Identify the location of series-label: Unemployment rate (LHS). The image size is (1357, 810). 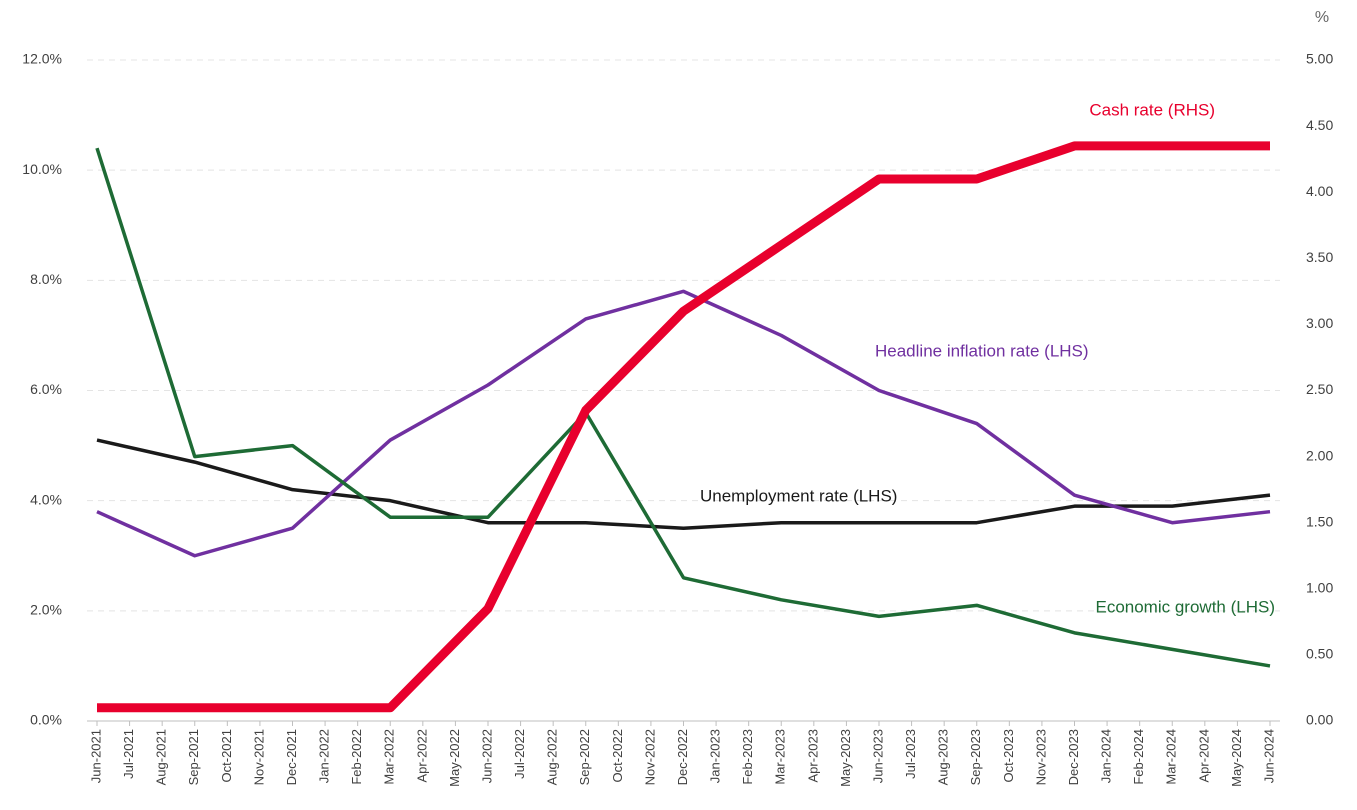
(798, 495).